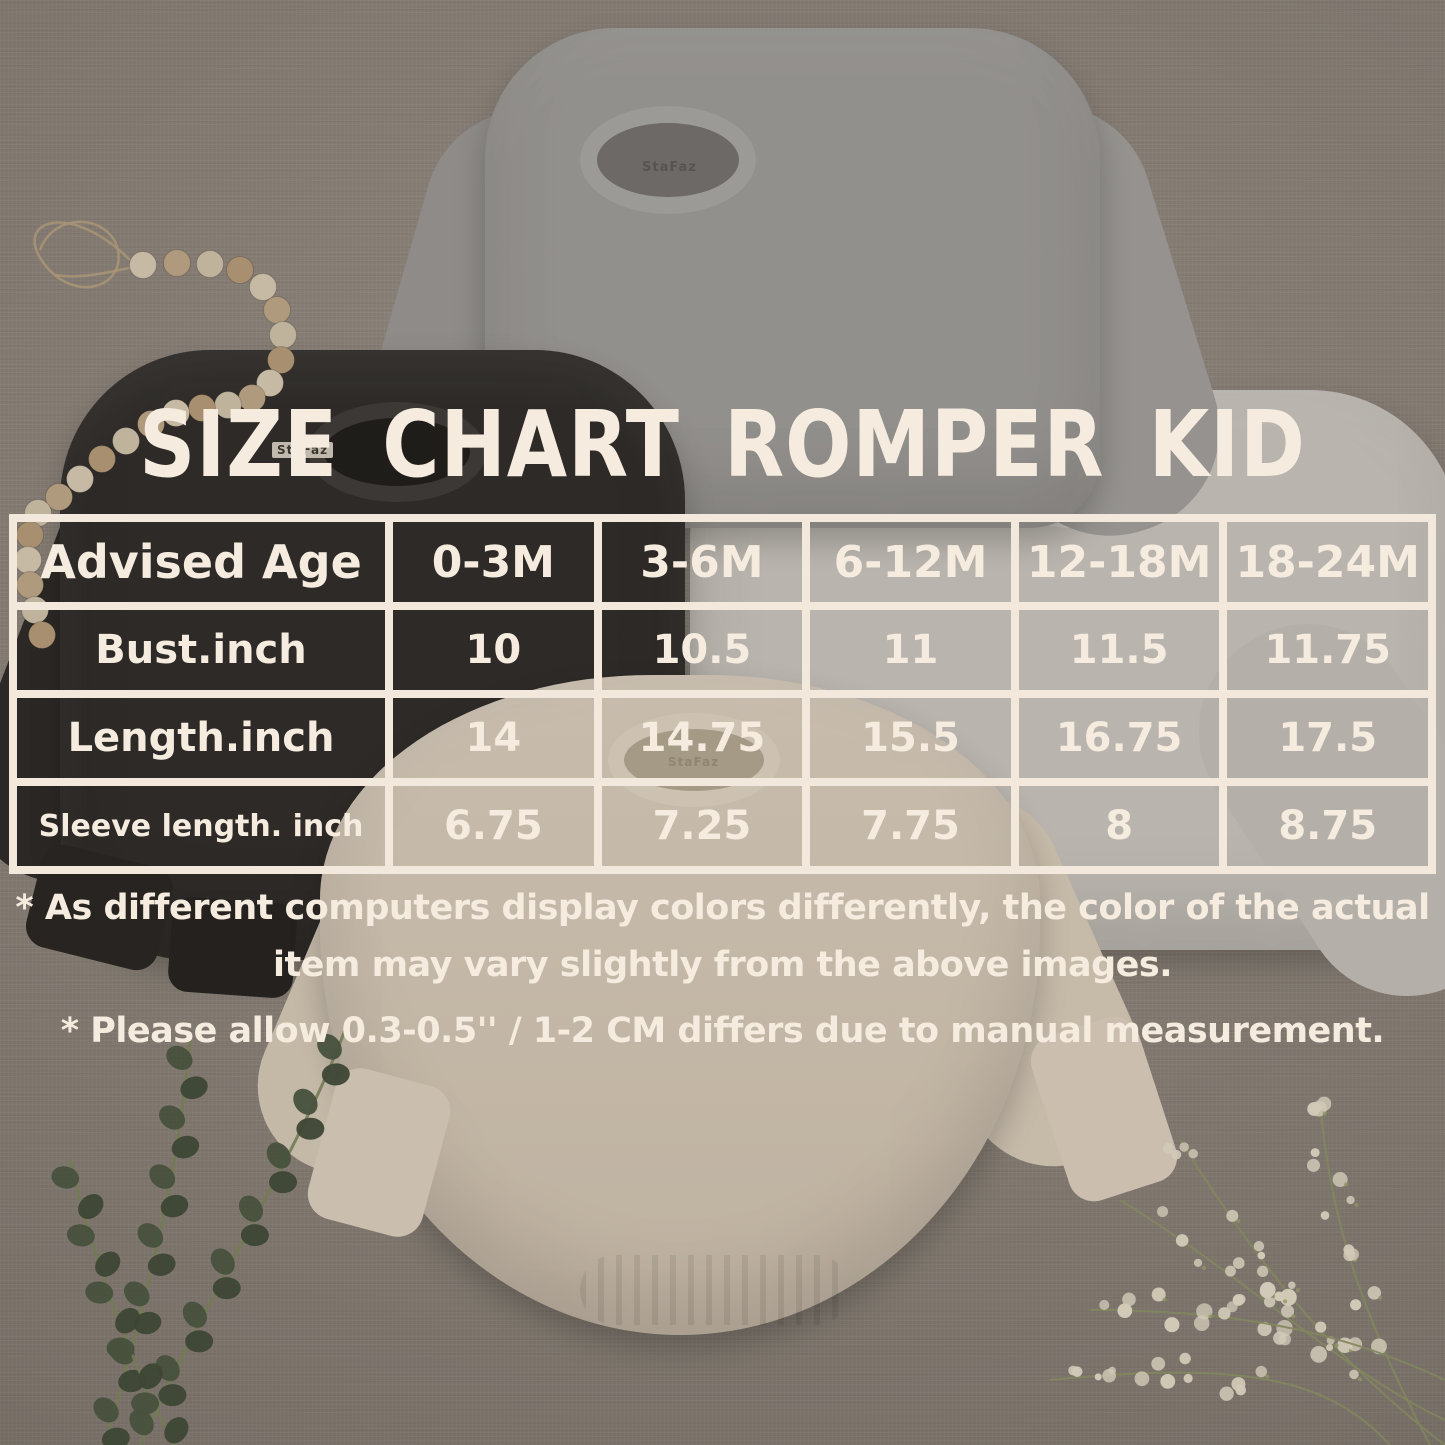 This screenshot has height=1445, width=1445. I want to click on table-value: 16.75, so click(1119, 738).